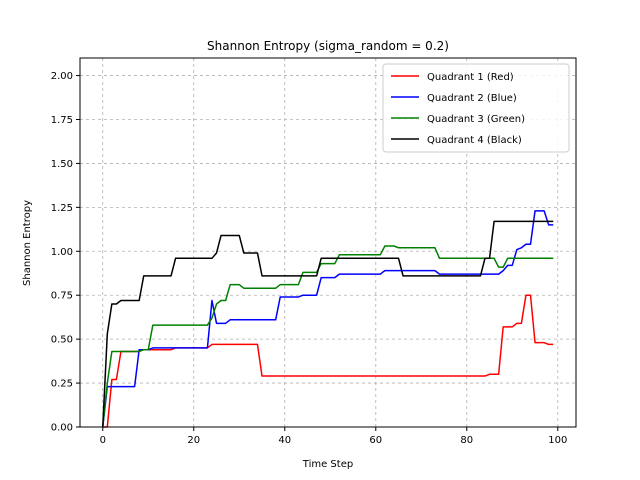  What do you see at coordinates (62, 164) in the screenshot?
I see `y-tick-label: 1.50` at bounding box center [62, 164].